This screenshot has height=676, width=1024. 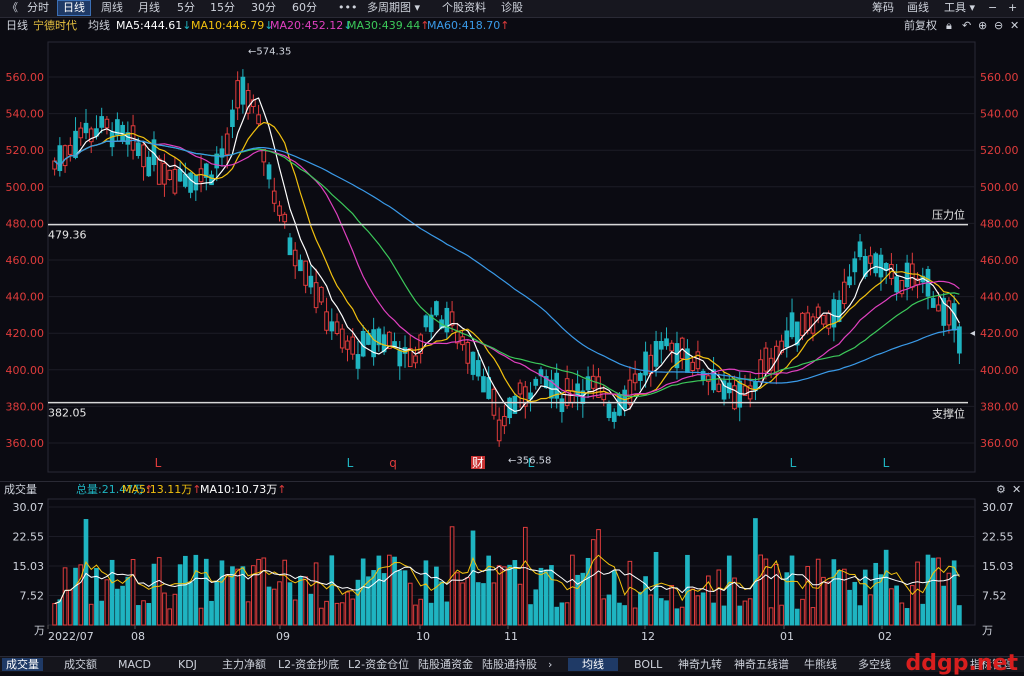 What do you see at coordinates (38, 7) in the screenshot?
I see `tab-intraday: 分时` at bounding box center [38, 7].